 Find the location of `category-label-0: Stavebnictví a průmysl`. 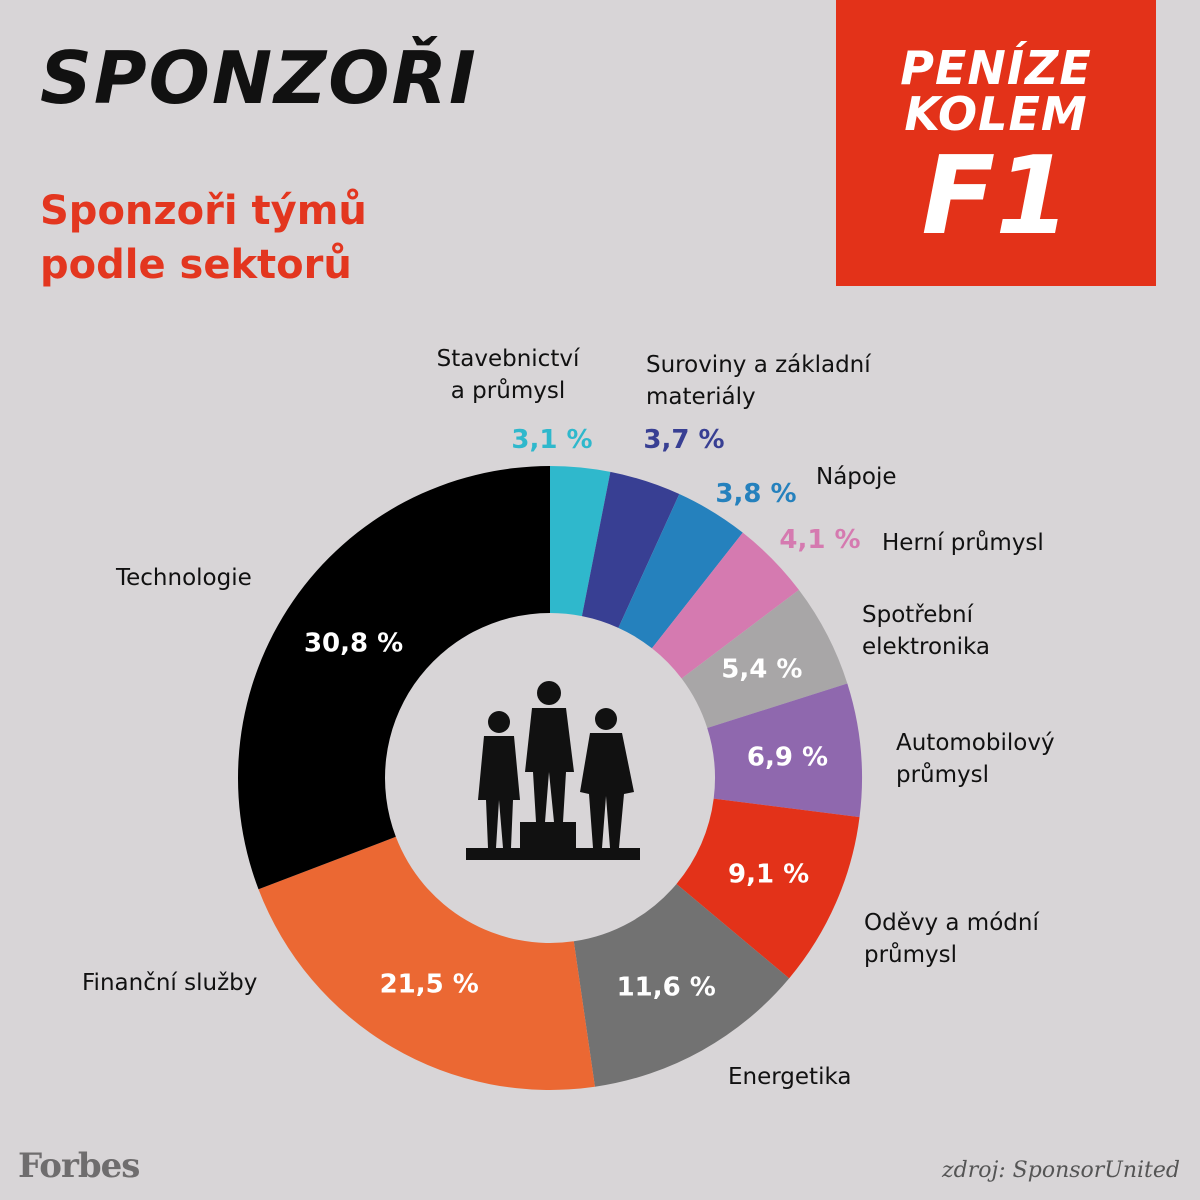

category-label-0: Stavebnictví a průmysl is located at coordinates (508, 375).